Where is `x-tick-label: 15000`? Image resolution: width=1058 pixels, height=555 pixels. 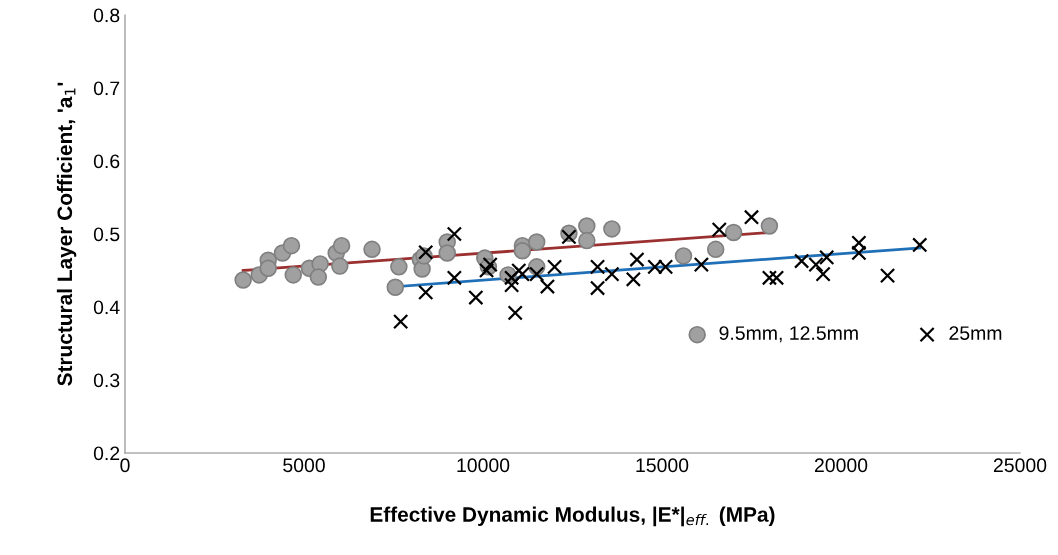
x-tick-label: 15000 is located at coordinates (662, 465).